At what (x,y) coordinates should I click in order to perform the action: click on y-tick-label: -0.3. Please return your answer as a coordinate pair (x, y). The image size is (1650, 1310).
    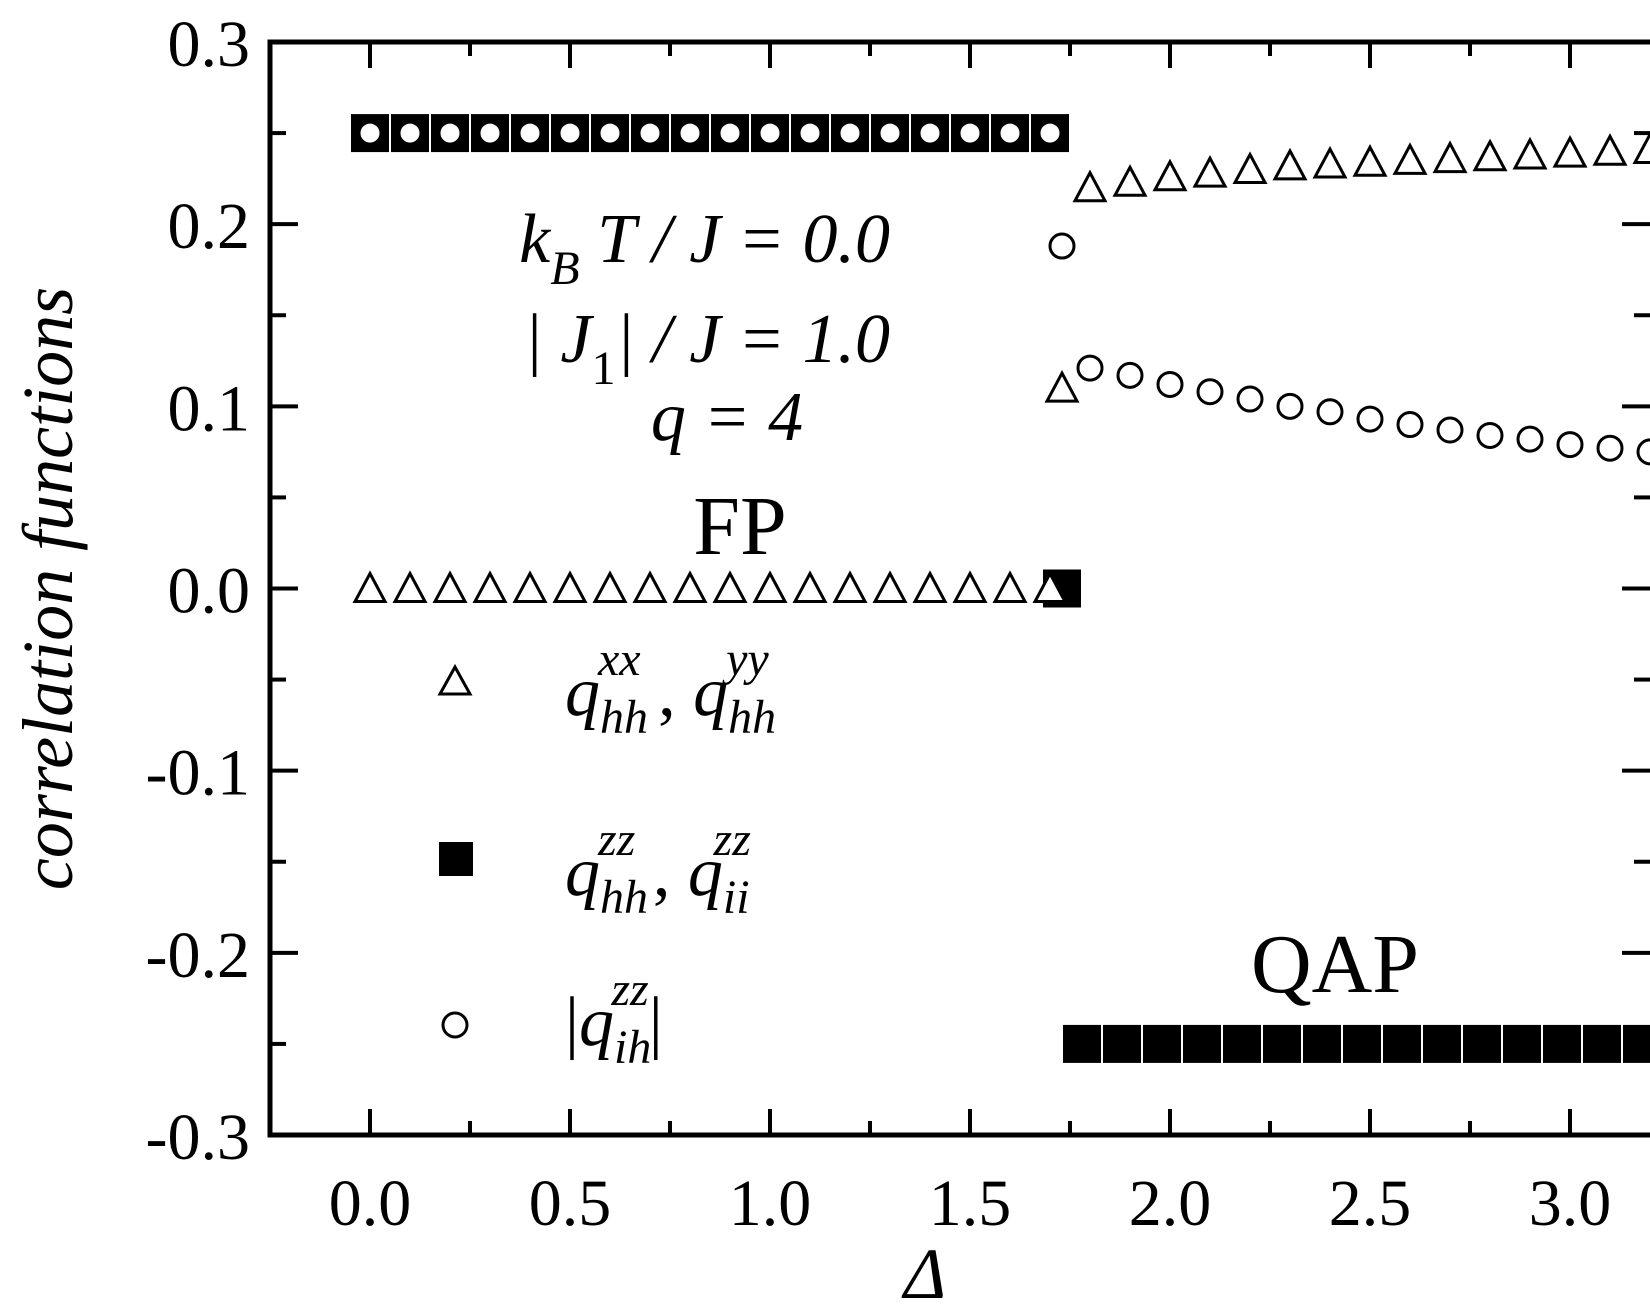
    Looking at the image, I should click on (198, 1137).